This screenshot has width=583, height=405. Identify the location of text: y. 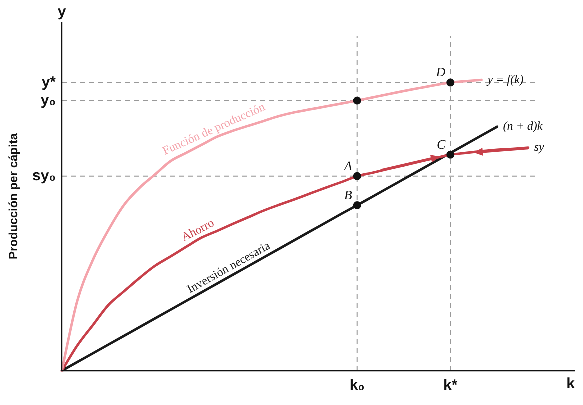
(62, 12).